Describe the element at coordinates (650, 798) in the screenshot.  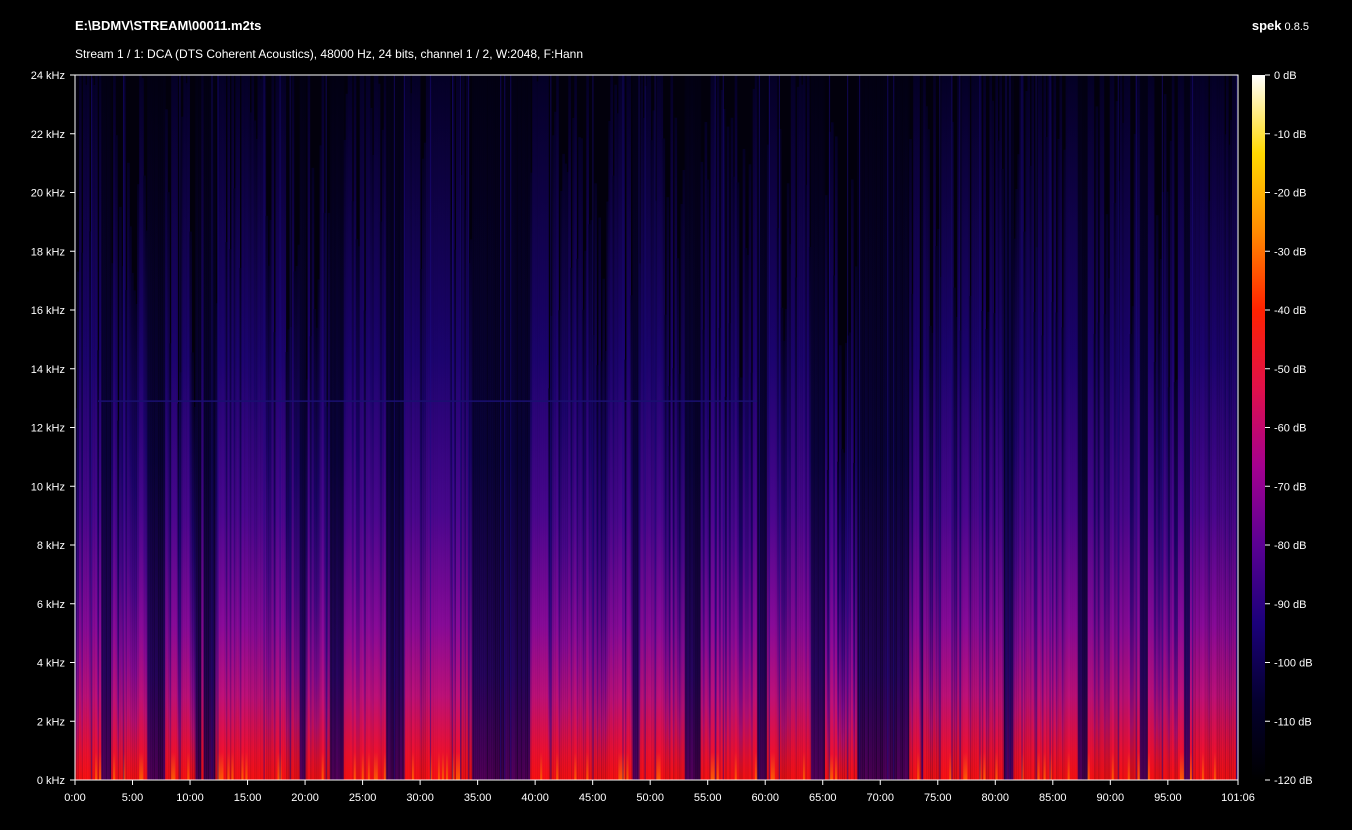
I see `x-tick-label: 50:00` at that location.